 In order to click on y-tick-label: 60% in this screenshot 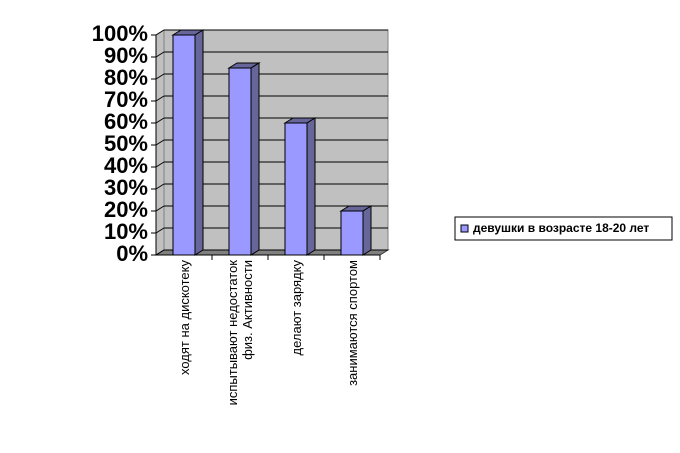, I will do `click(126, 121)`.